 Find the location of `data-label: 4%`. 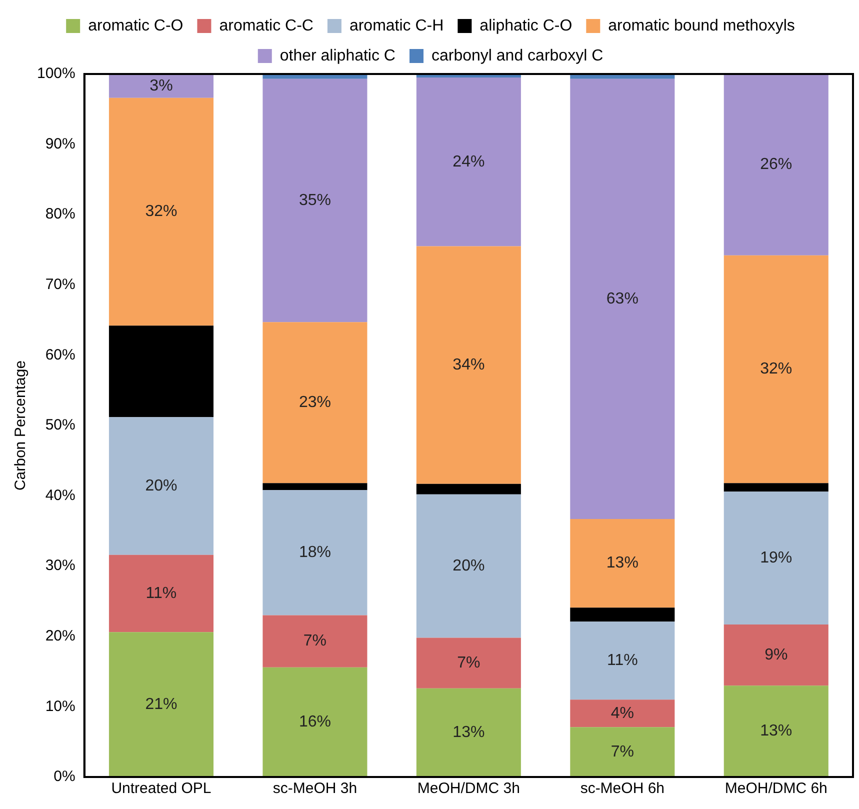

data-label: 4% is located at coordinates (622, 713).